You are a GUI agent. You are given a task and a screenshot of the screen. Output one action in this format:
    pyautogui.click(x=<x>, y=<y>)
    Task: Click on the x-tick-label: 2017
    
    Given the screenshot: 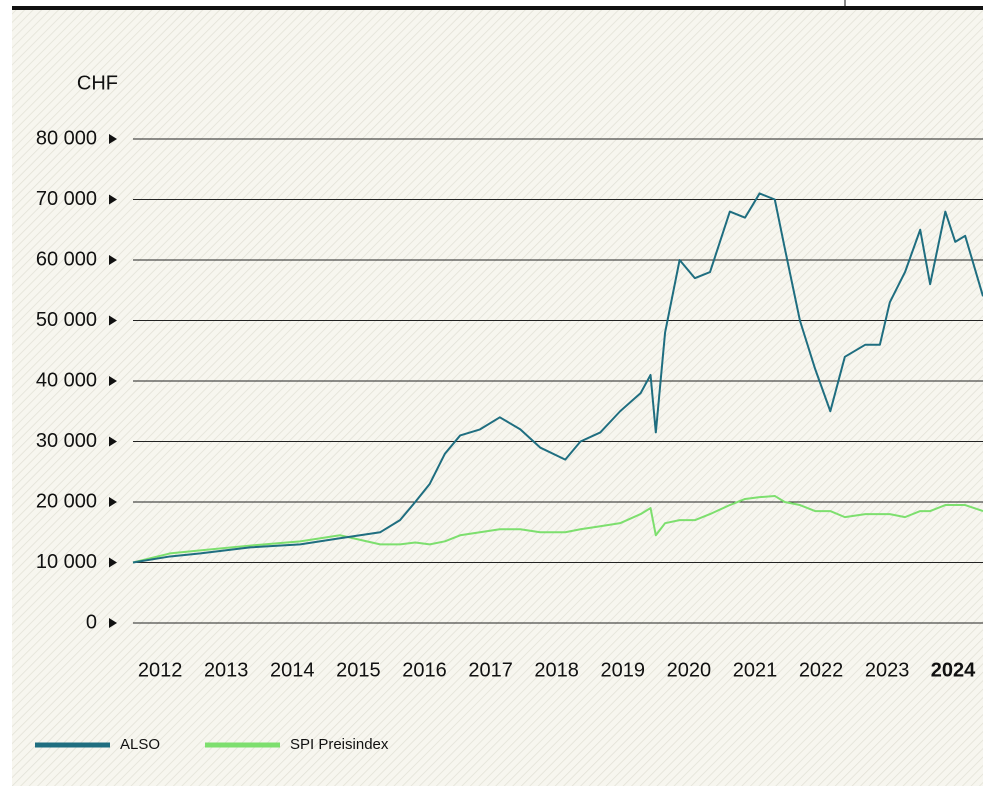 What is the action you would take?
    pyautogui.click(x=490, y=670)
    